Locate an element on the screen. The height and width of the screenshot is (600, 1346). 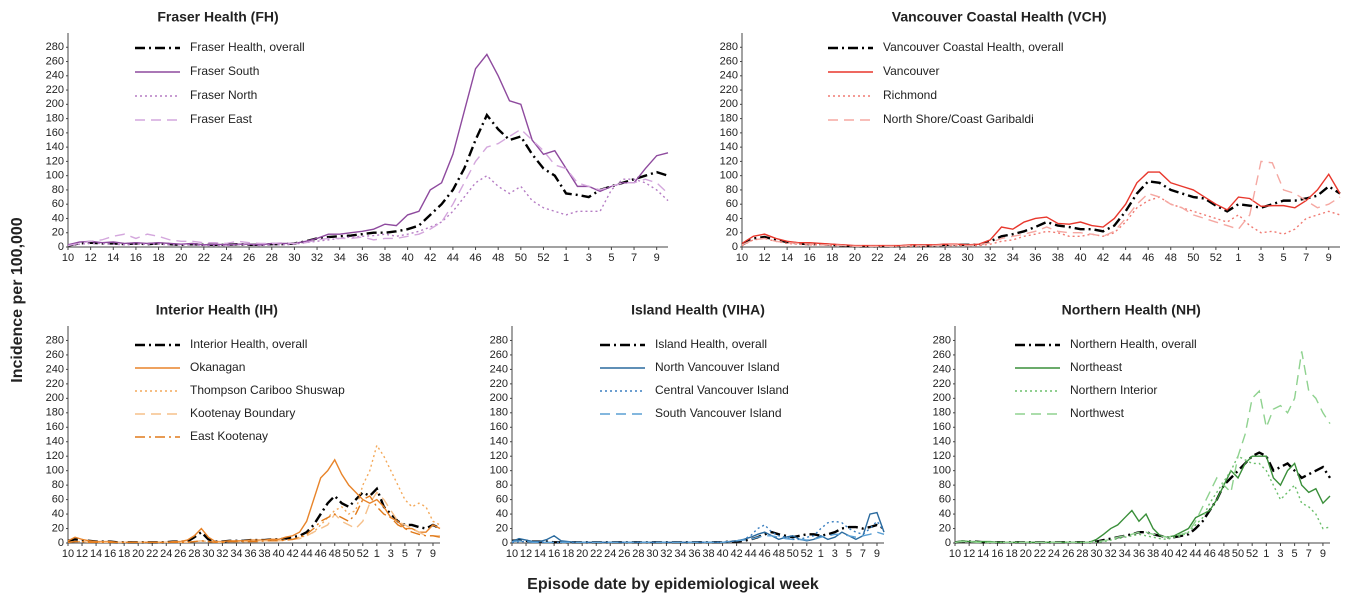
x-tick-label: 20 is located at coordinates (181, 258).